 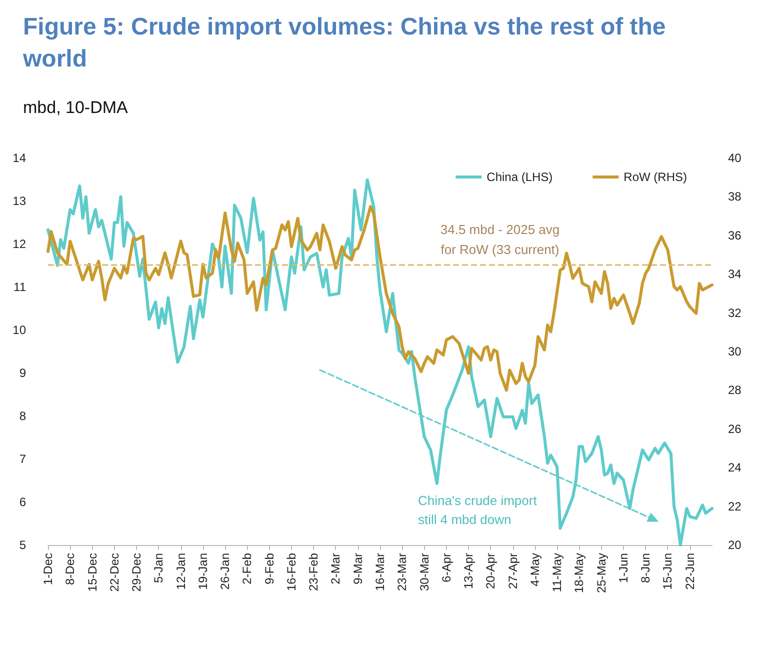 What do you see at coordinates (735, 158) in the screenshot?
I see `y2-tick-label: 40` at bounding box center [735, 158].